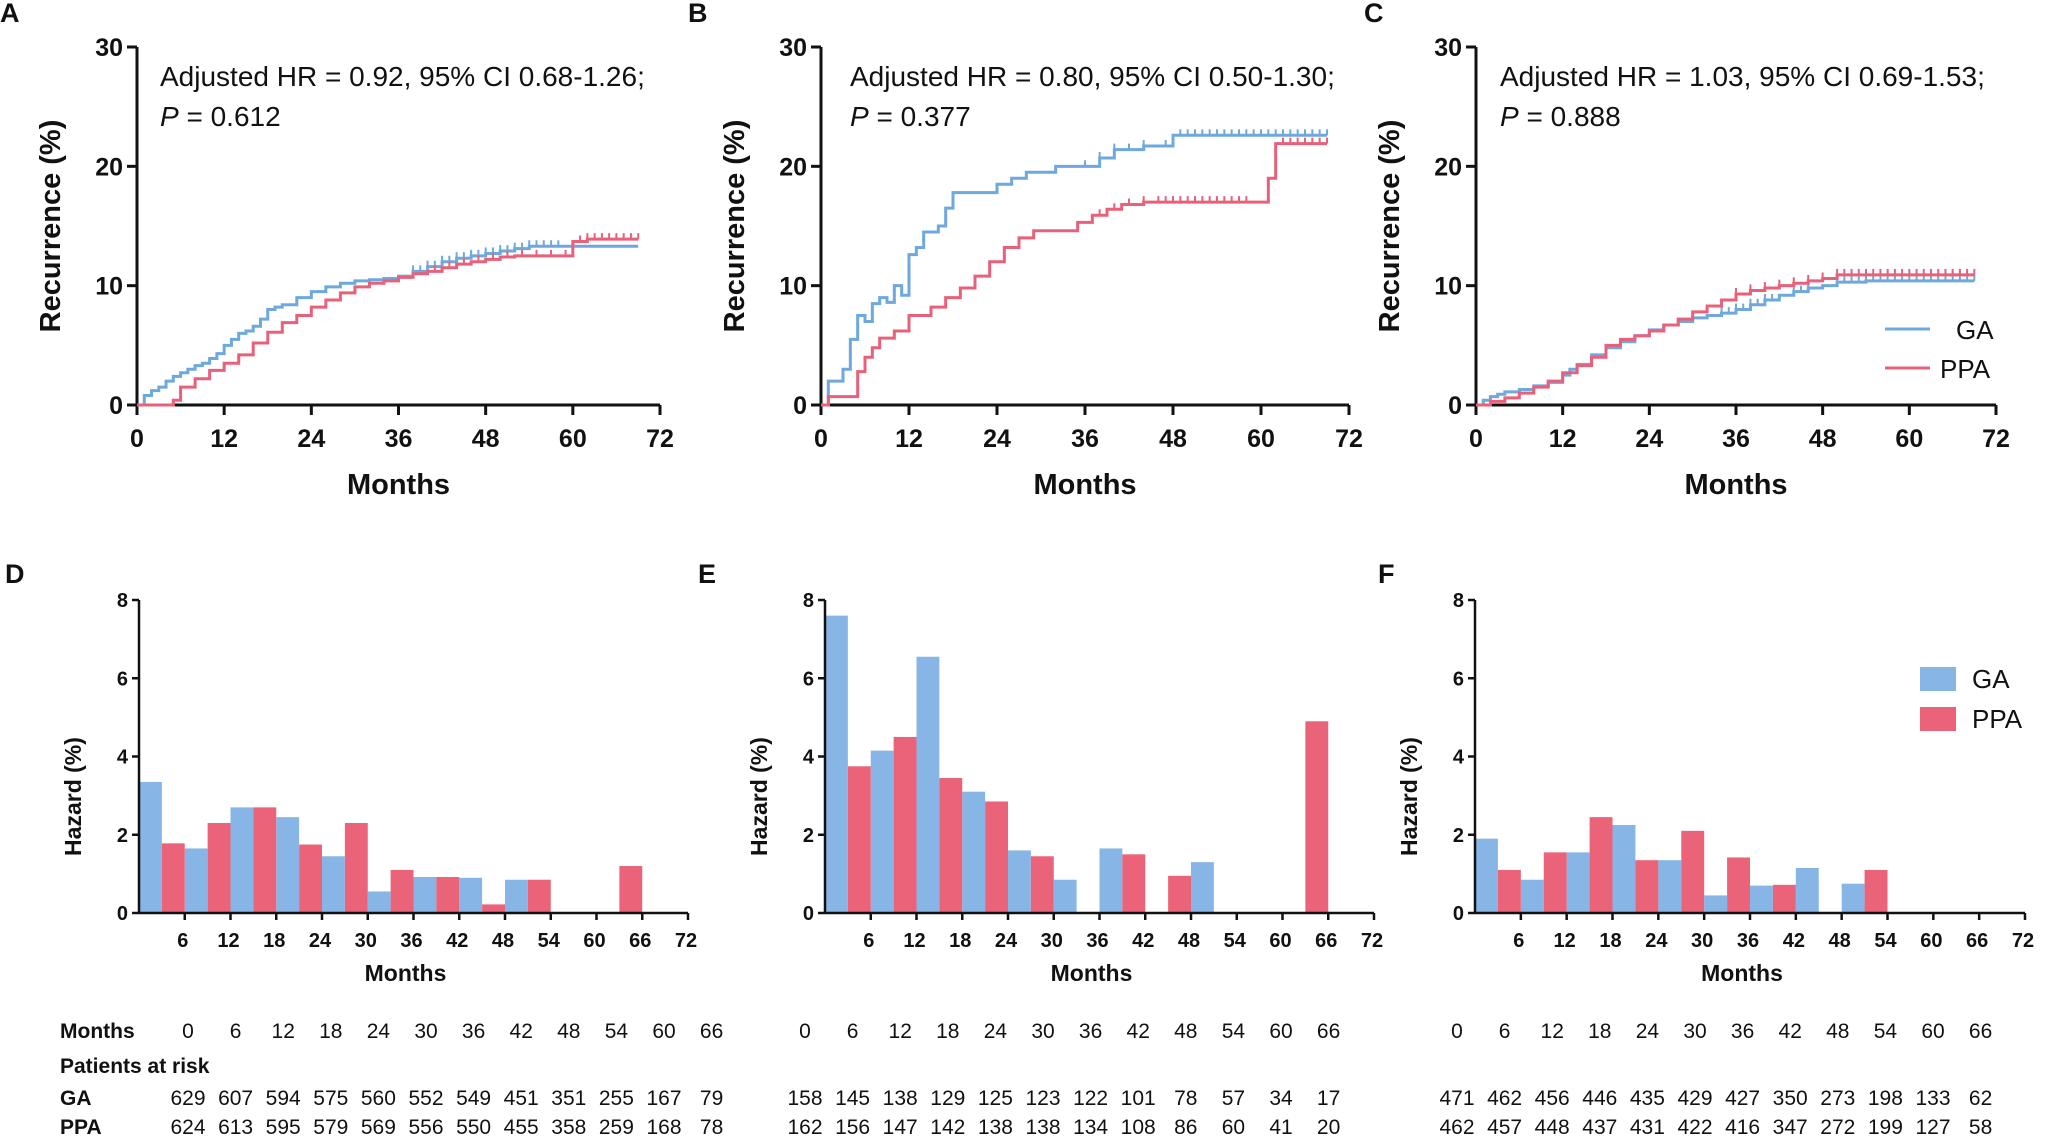 Image resolution: width=2045 pixels, height=1141 pixels. I want to click on hr-annotation: Adjusted HR = 0.92, 95% CI 0.68-1.26;, so click(402, 76).